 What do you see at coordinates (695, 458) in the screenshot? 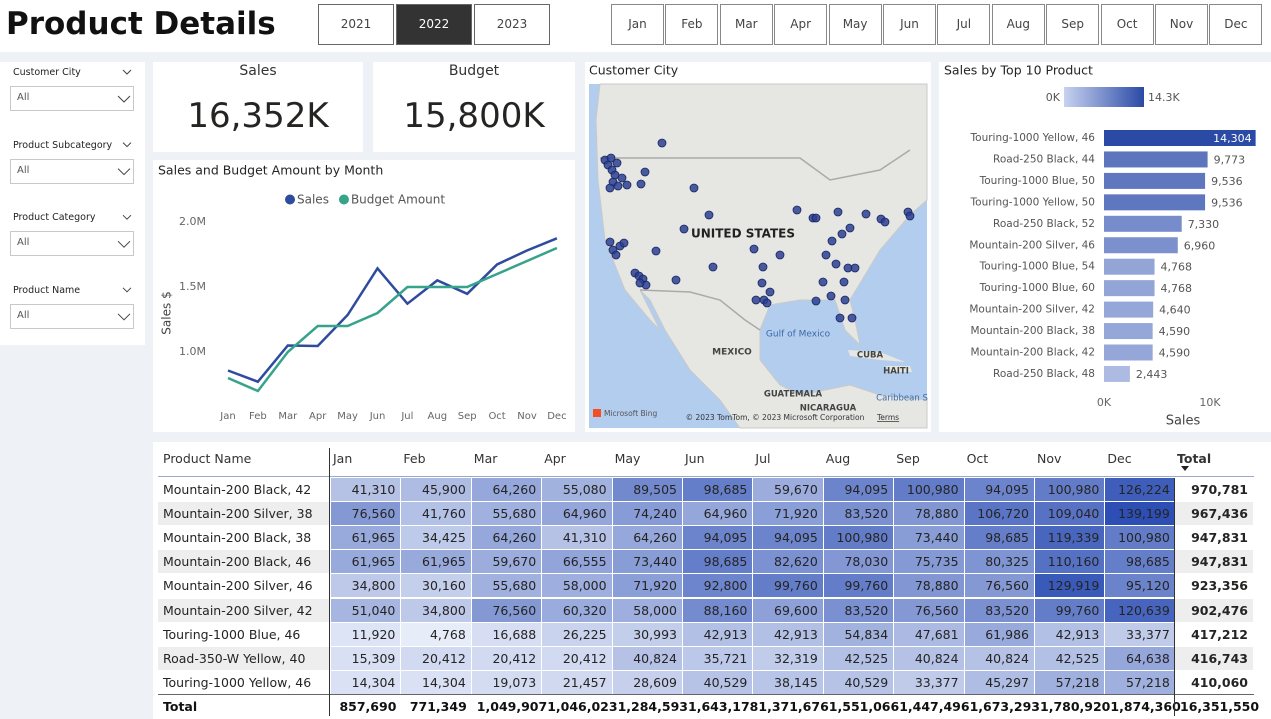
I see `column-header: Jun` at bounding box center [695, 458].